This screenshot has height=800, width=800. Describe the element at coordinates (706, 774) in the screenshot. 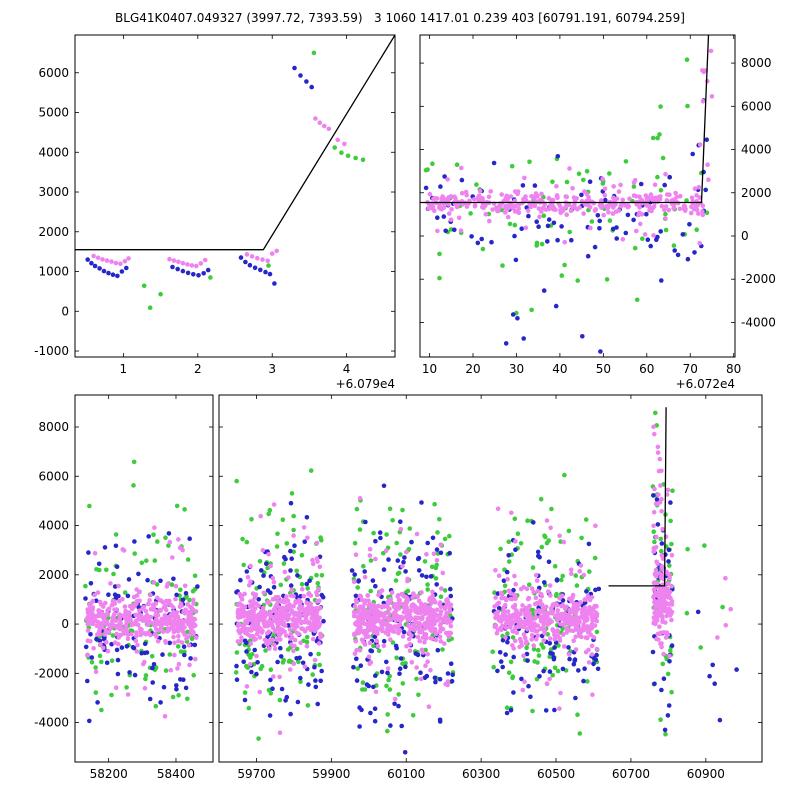

I see `svg-text: 60900` at that location.